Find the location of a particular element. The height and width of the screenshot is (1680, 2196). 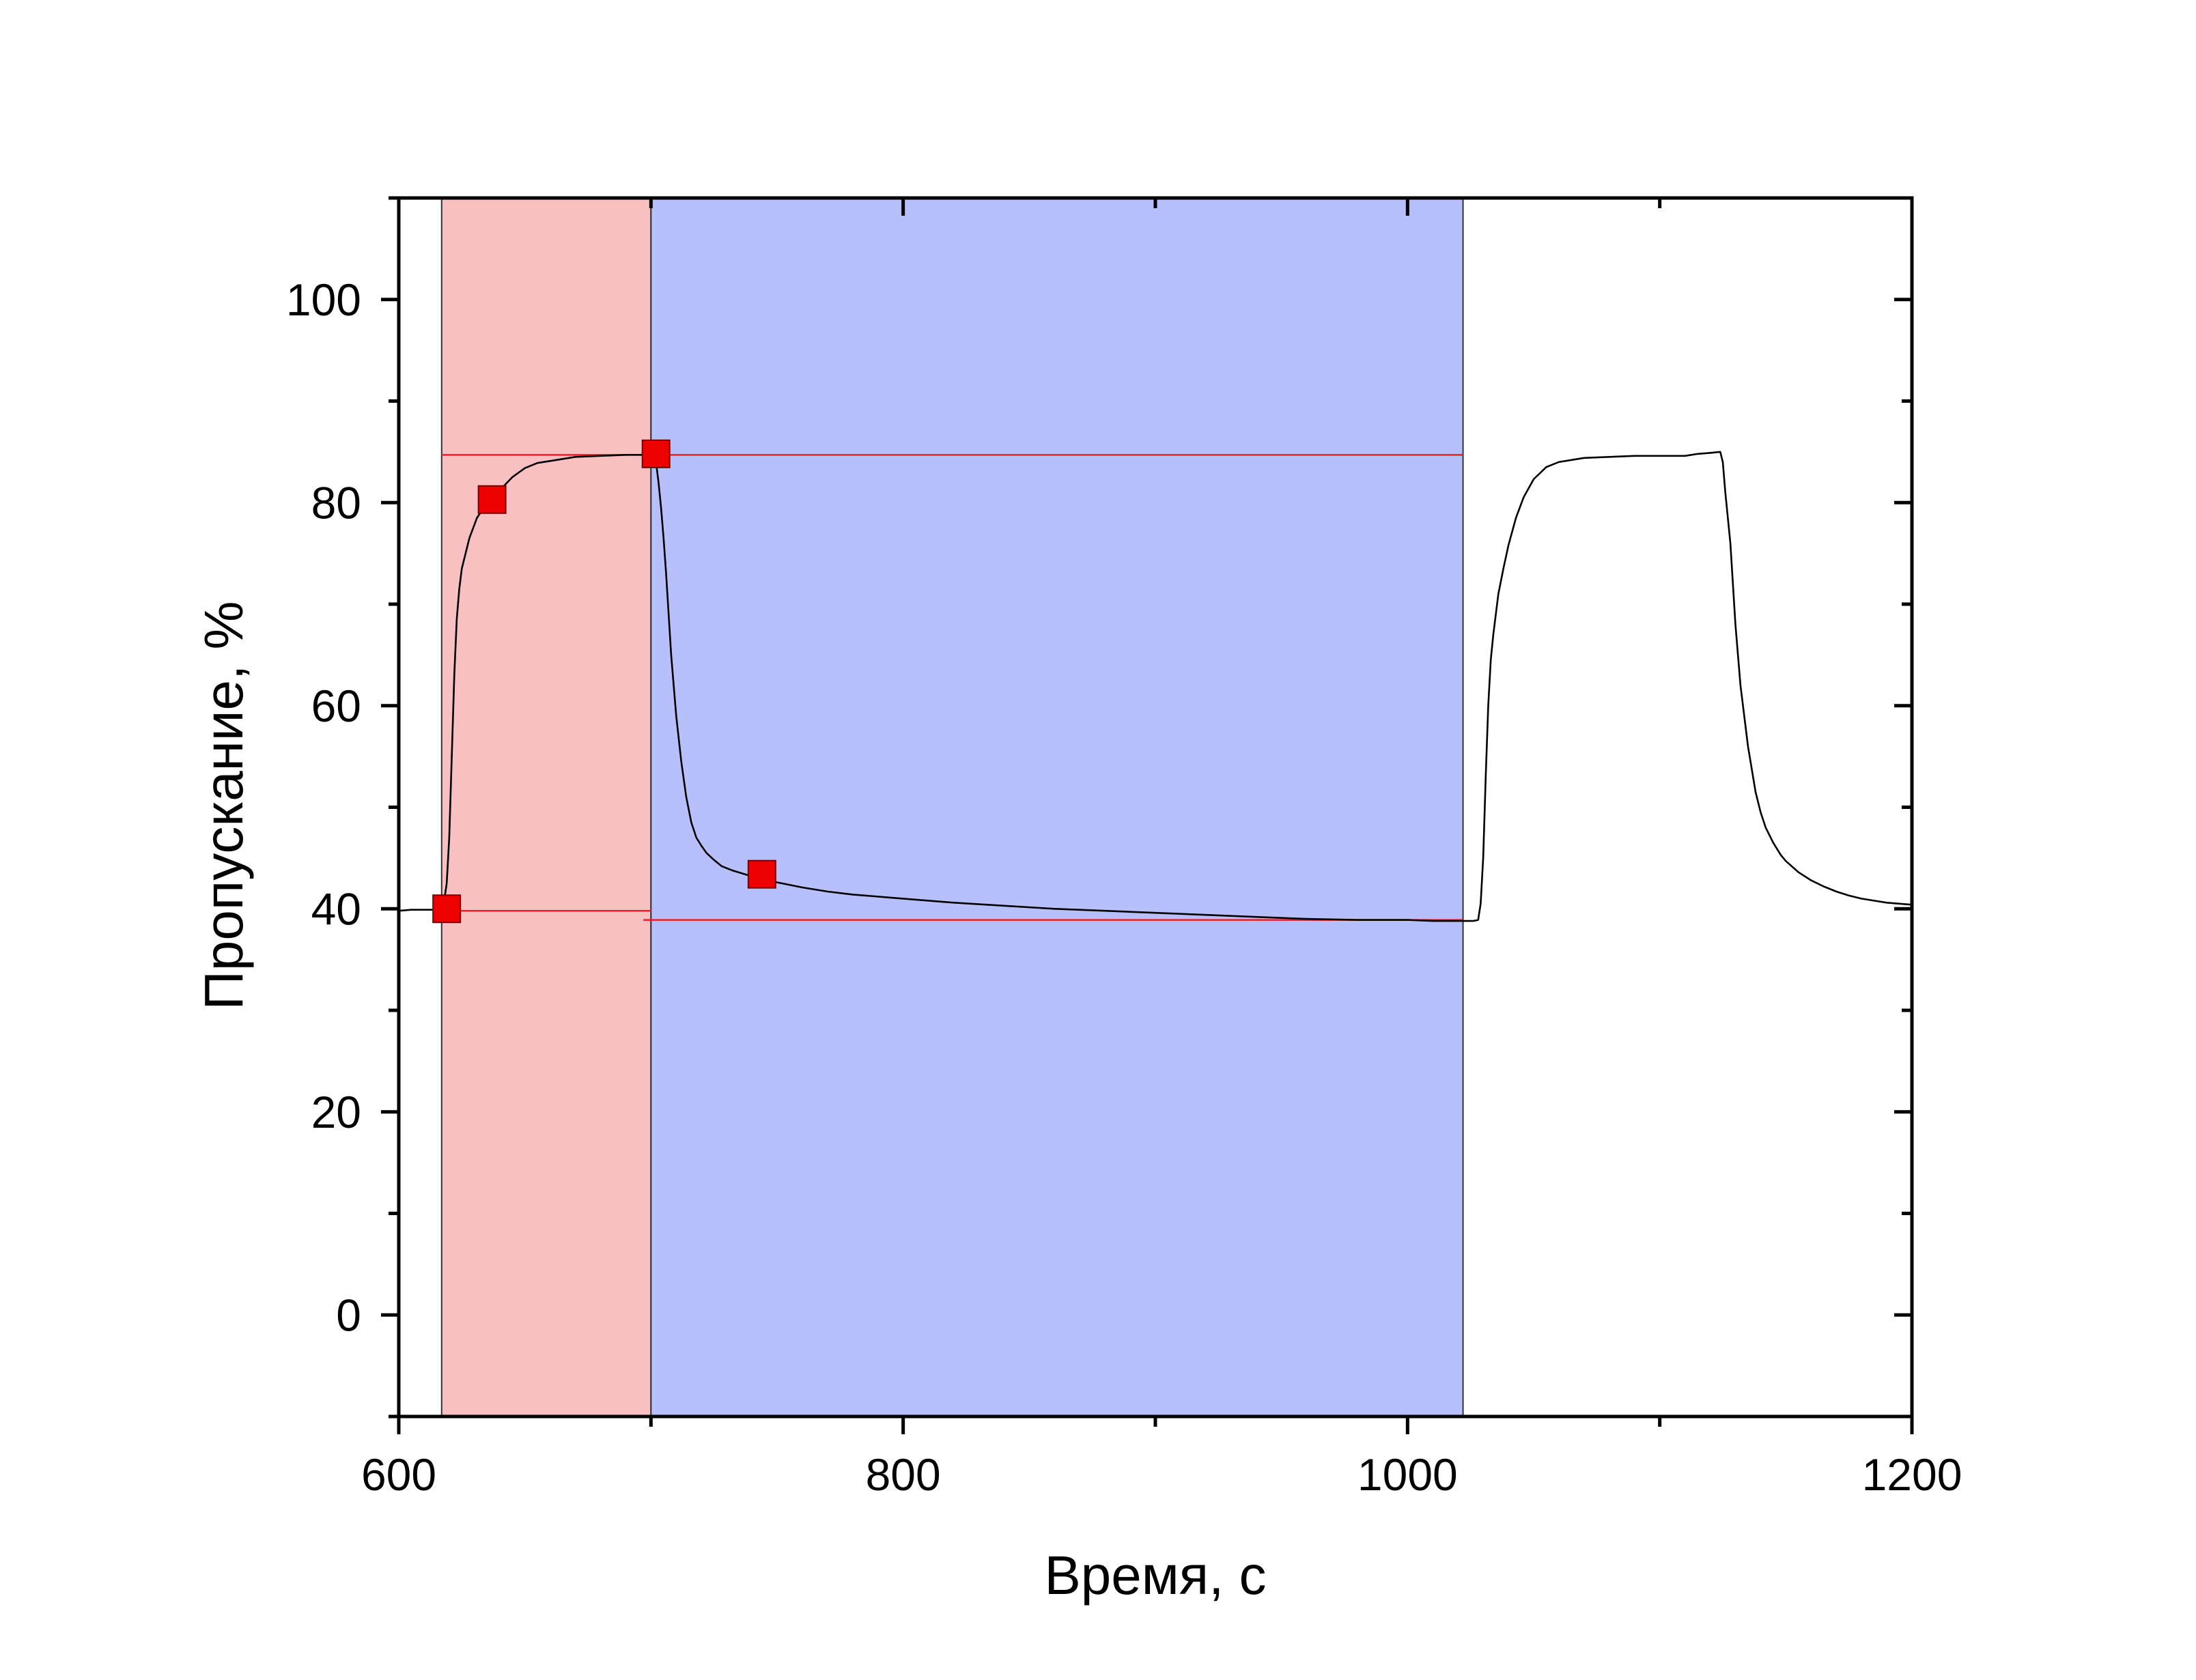

y-tick-label: 80 is located at coordinates (336, 502).